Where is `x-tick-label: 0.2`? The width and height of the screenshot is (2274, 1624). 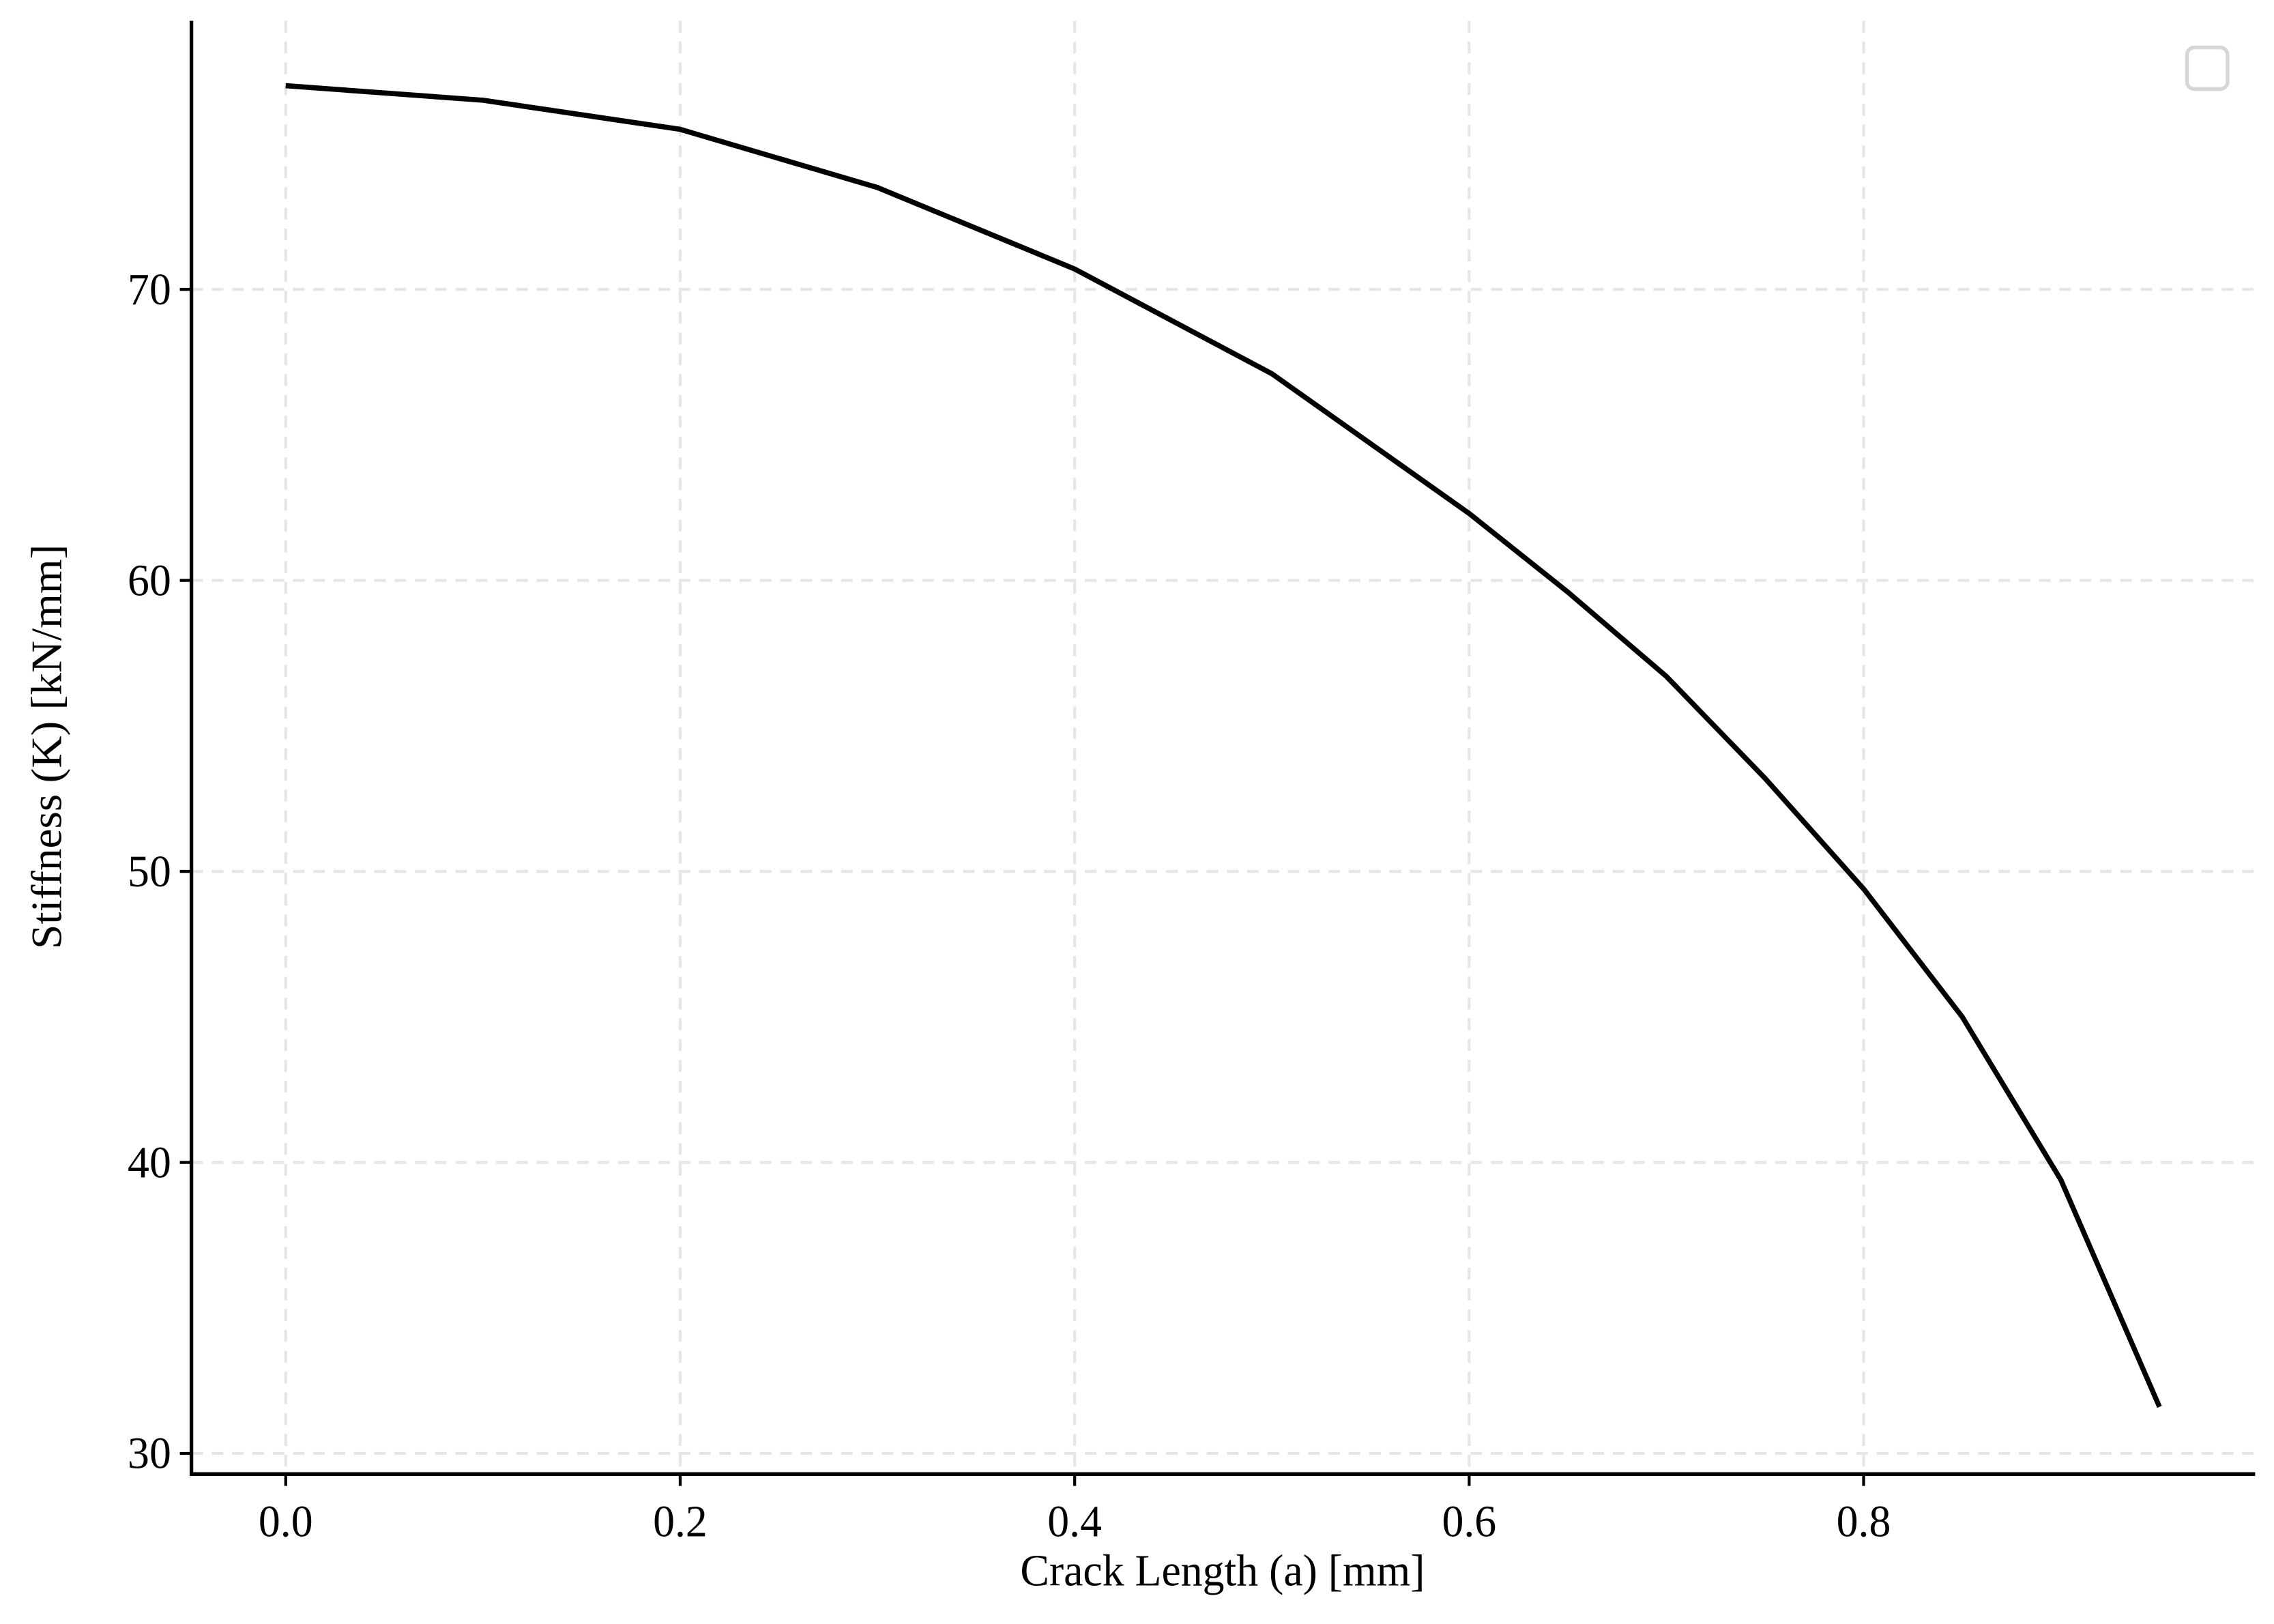
x-tick-label: 0.2 is located at coordinates (680, 1521).